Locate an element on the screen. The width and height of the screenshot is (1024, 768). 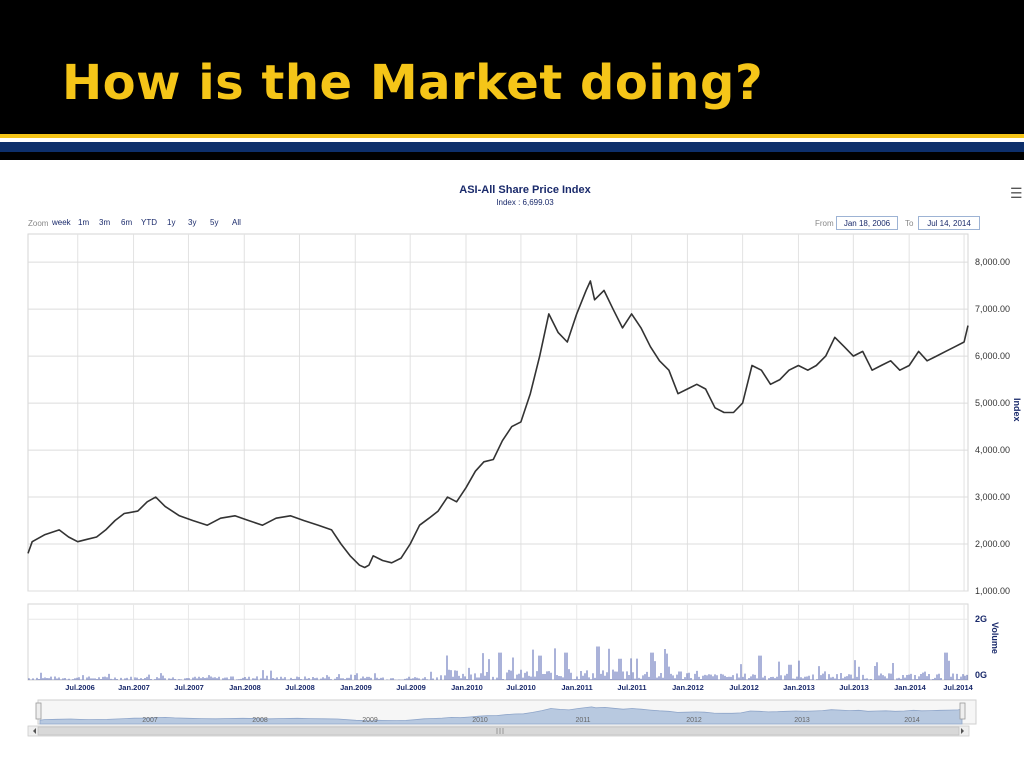
zoom-label: Zoom is located at coordinates (38, 223).